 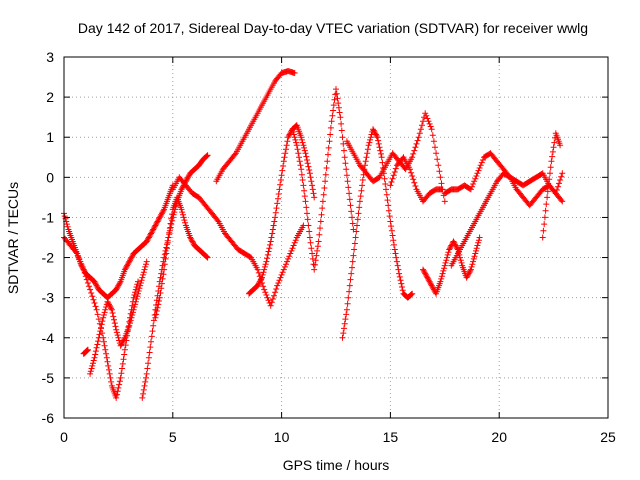 I want to click on y-tick-label: 0, so click(x=50, y=177).